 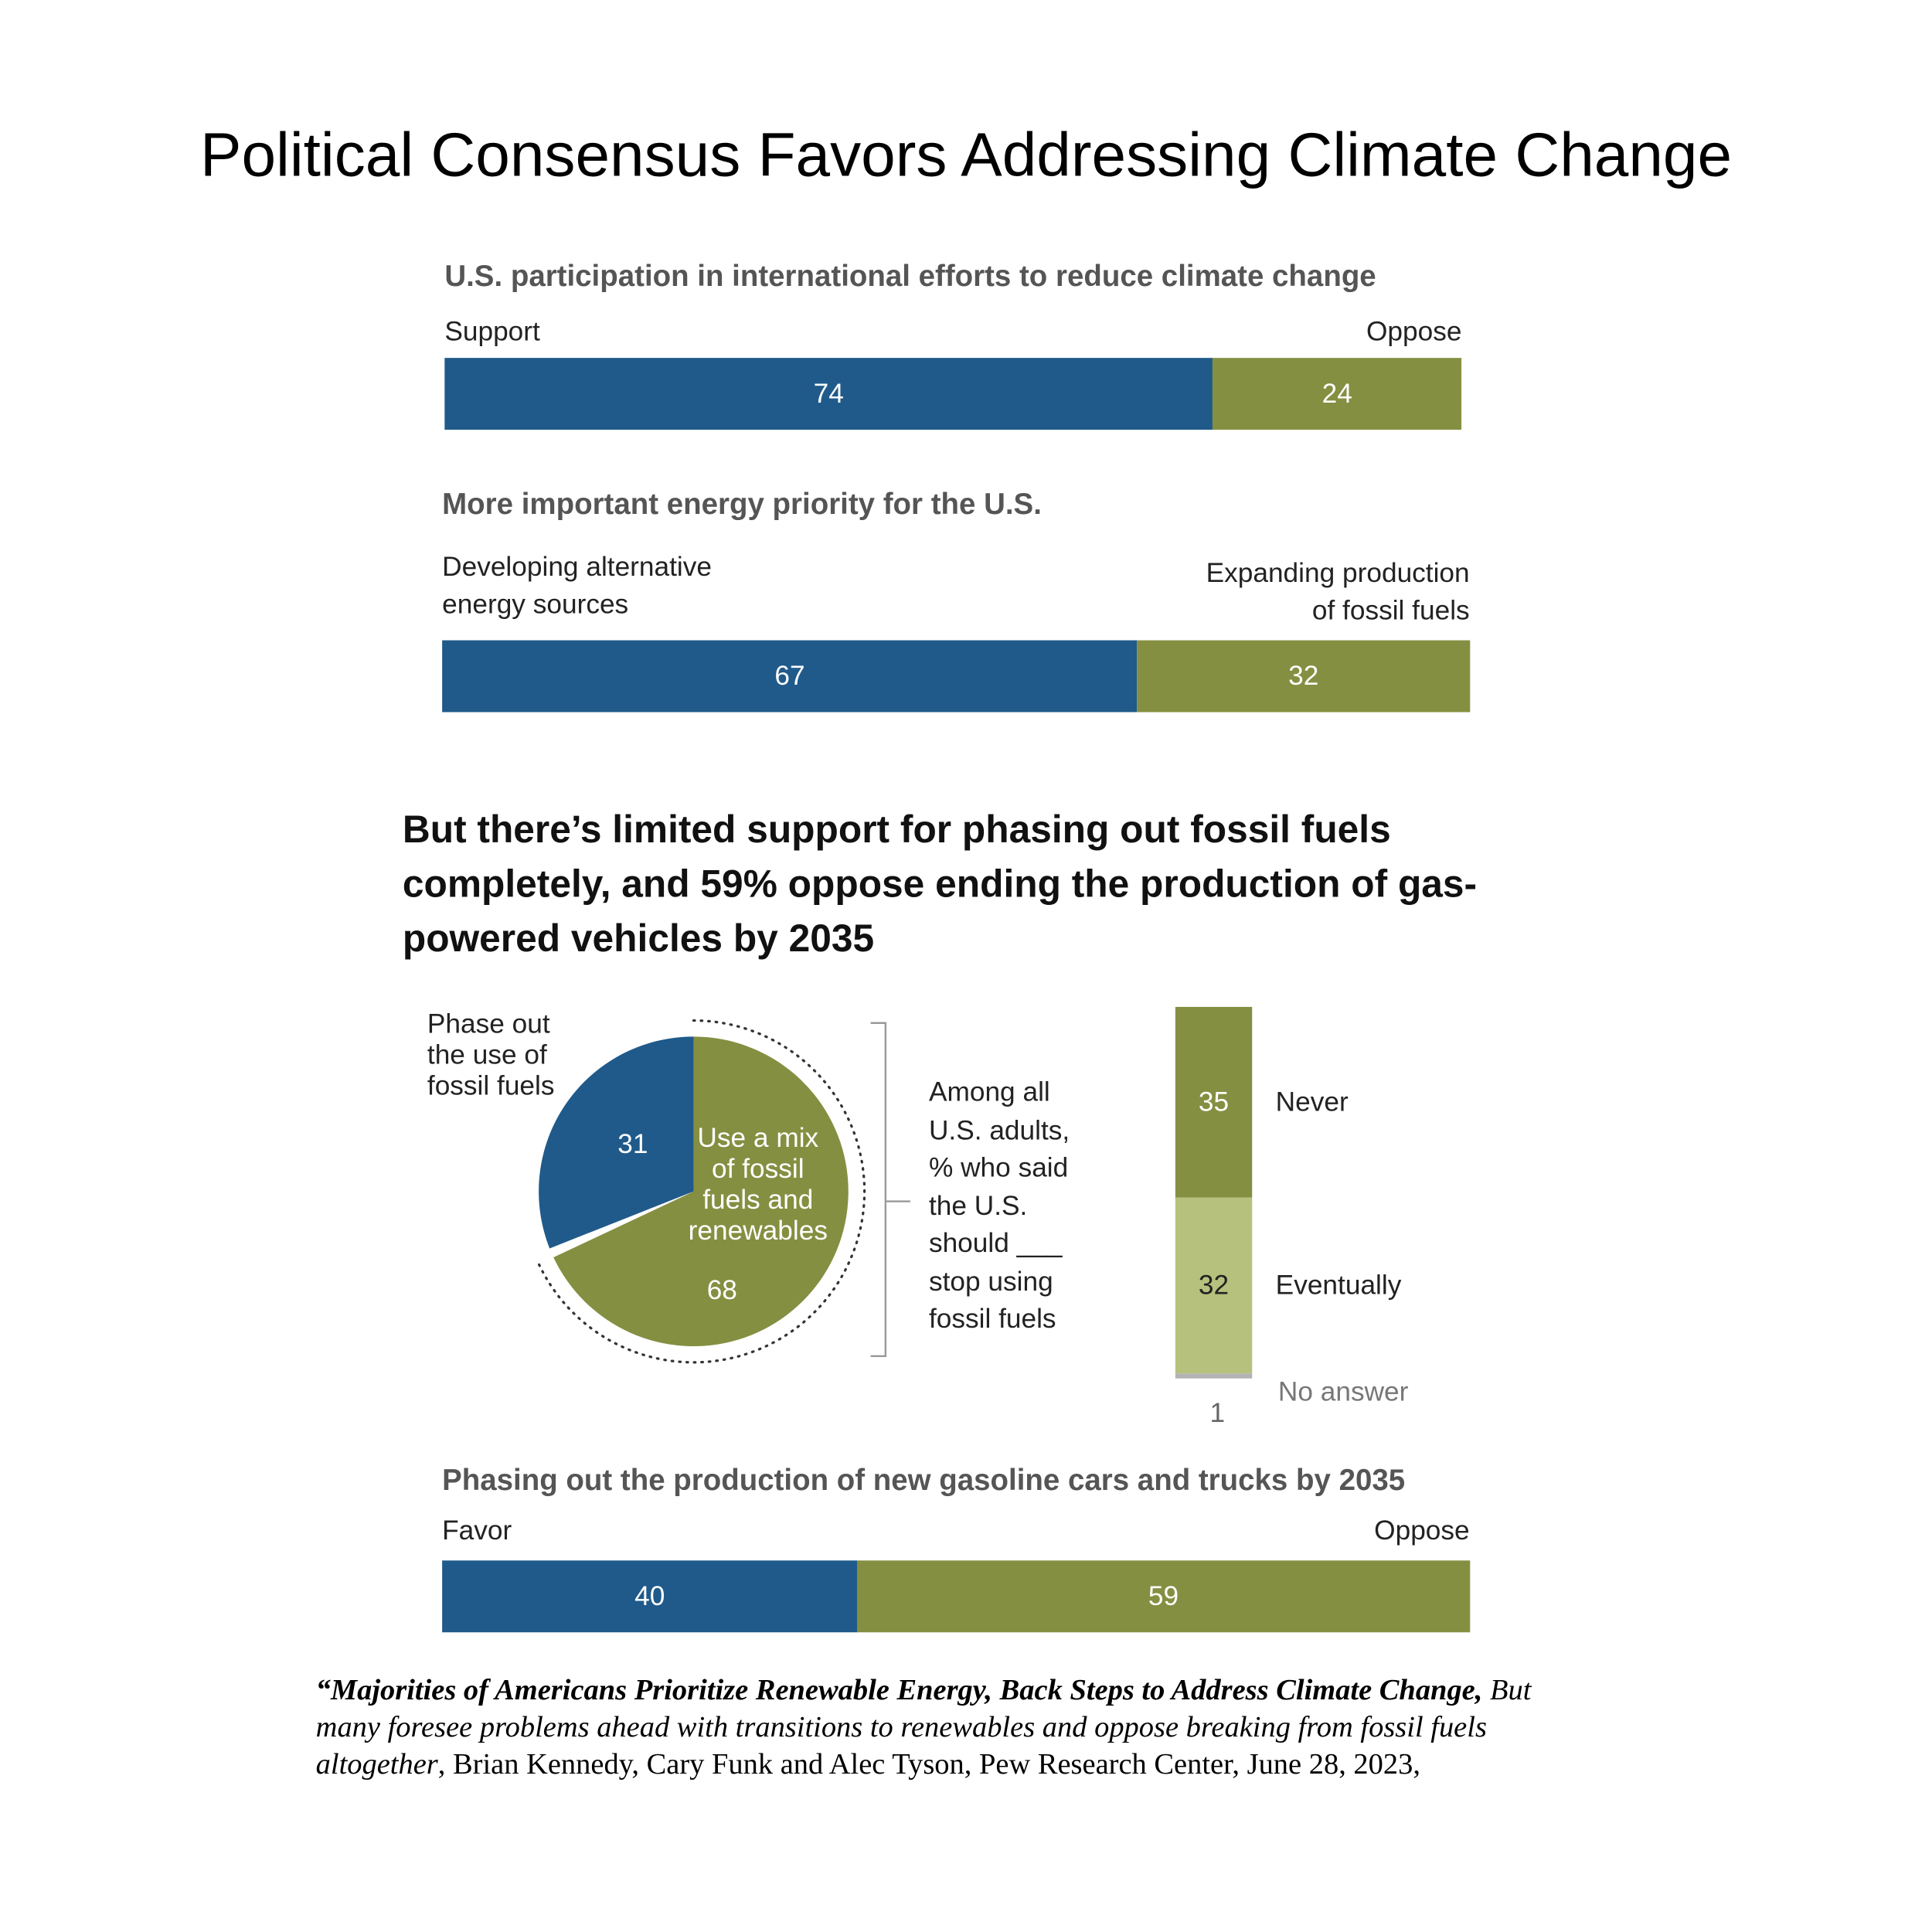 I want to click on value-label: 67, so click(x=790, y=676).